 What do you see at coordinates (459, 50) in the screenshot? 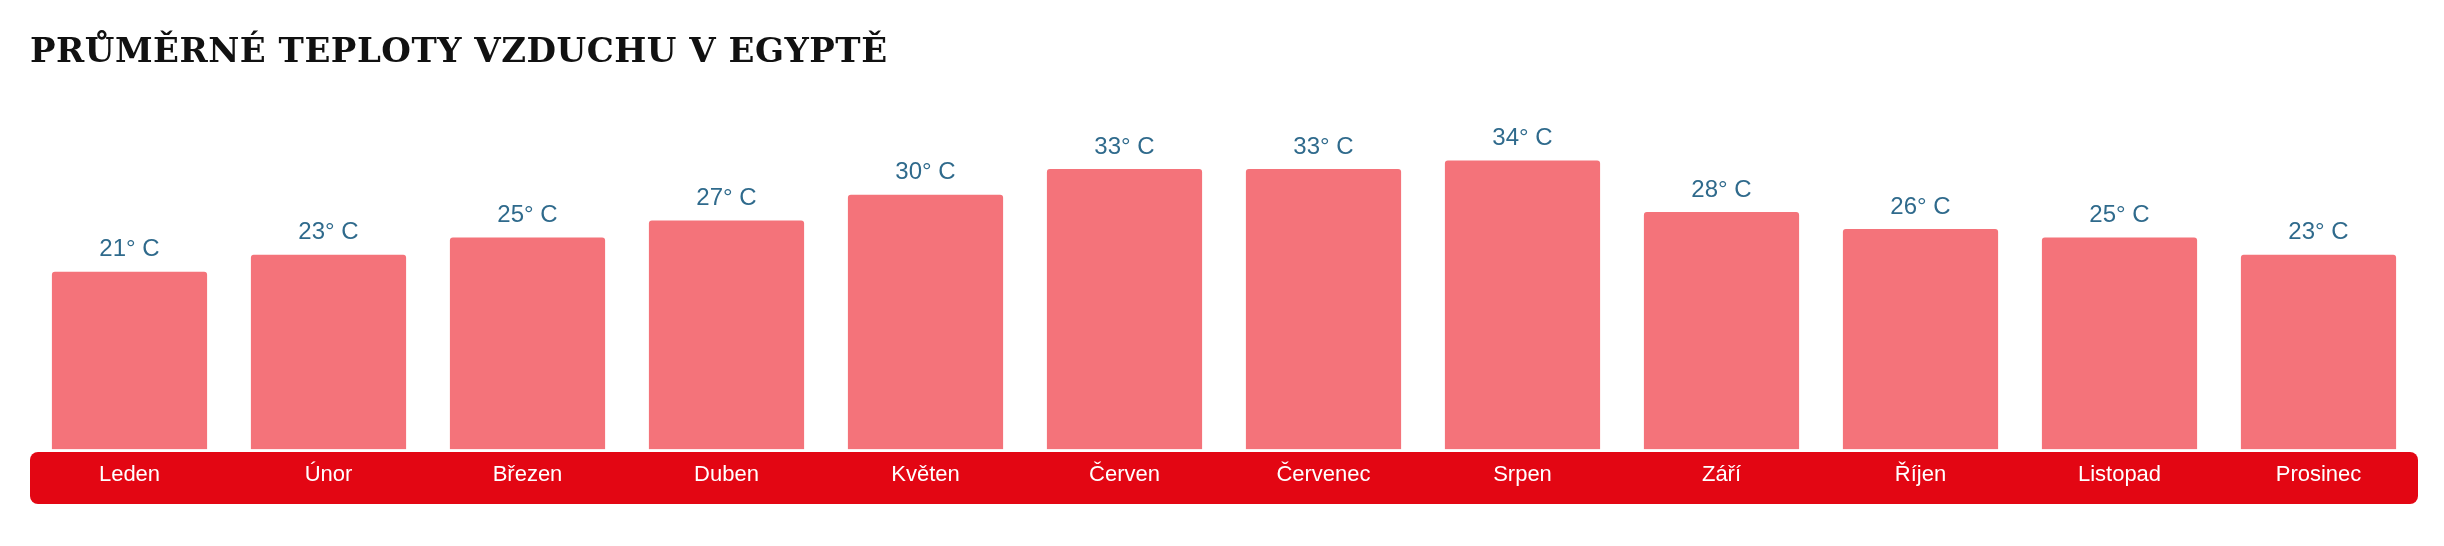
I see `chart-title: PRŮMĚRNÉ TEPLOTY VZDUCHU V EGYPTĚ` at bounding box center [459, 50].